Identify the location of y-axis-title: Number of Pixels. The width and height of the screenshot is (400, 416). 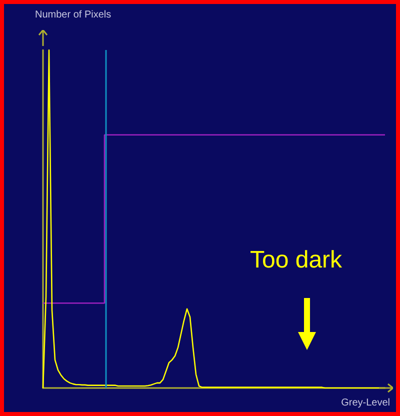
(73, 15).